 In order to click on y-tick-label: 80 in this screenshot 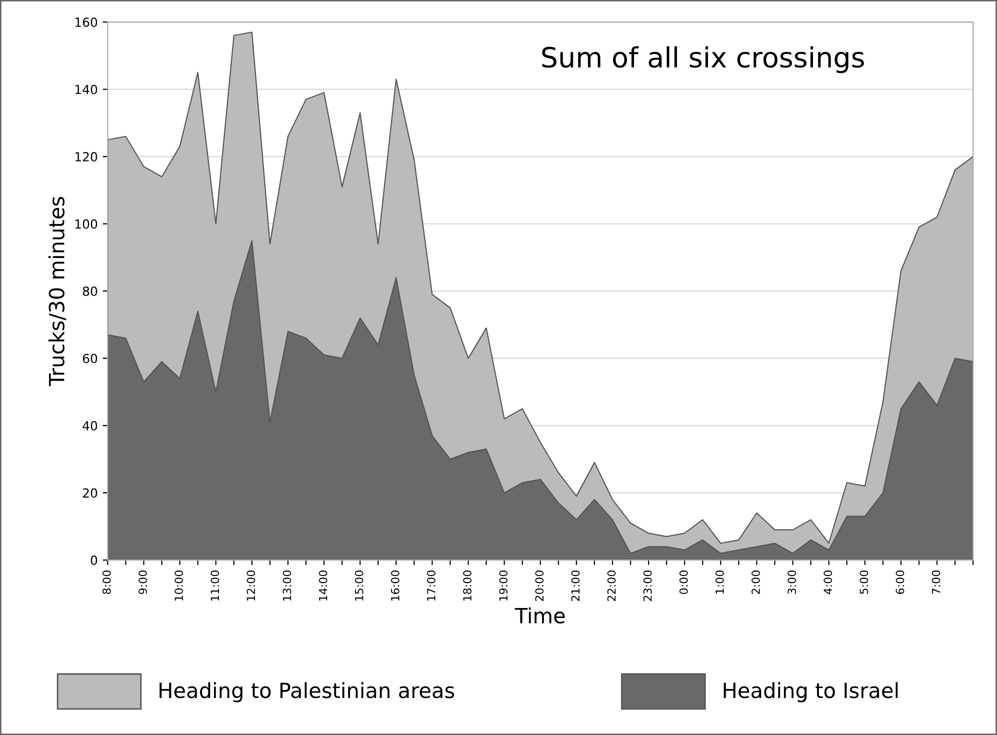, I will do `click(90, 291)`.